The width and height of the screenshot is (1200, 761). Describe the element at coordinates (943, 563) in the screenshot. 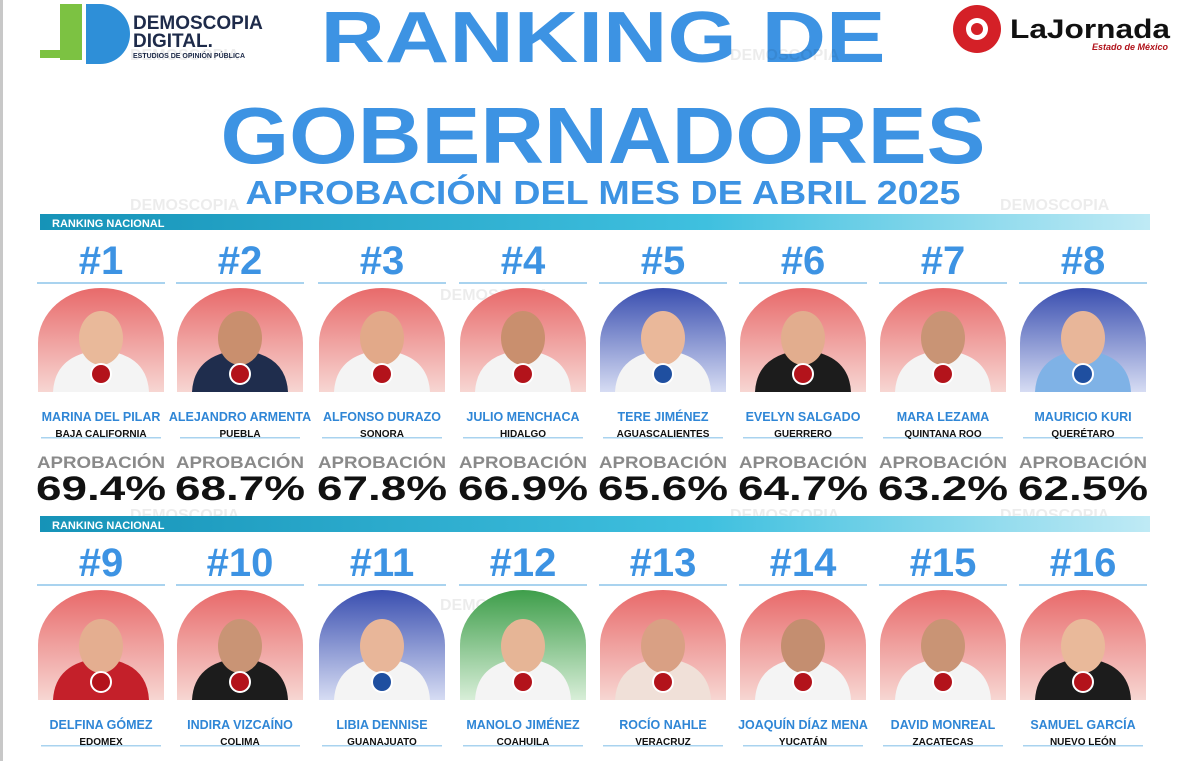

I see `rank: #15` at that location.